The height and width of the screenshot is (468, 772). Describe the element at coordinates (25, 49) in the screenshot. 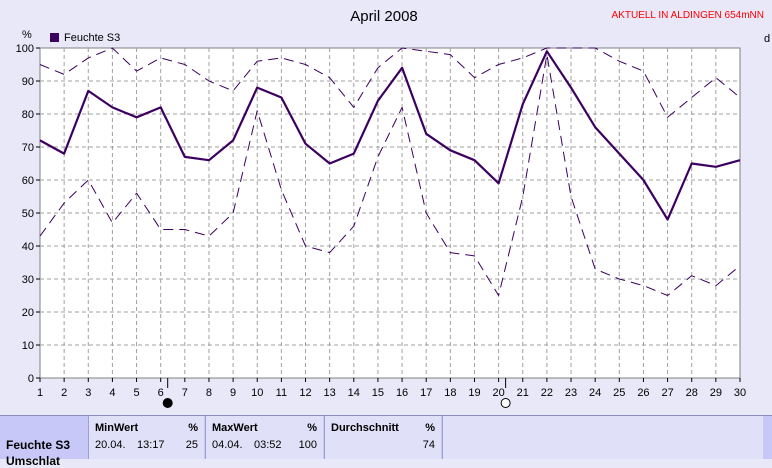

I see `y-tick-label: 100` at that location.